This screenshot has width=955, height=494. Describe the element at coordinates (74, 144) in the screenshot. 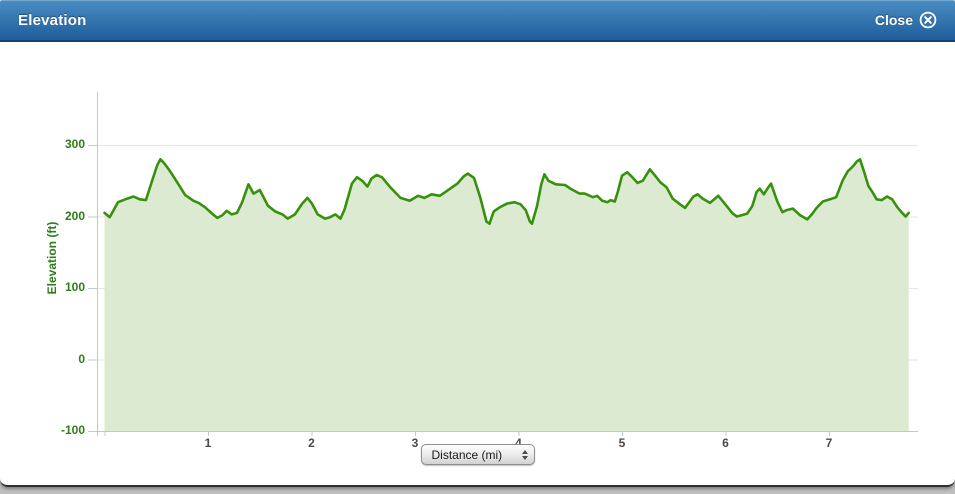

I see `y-tick-label: 300` at that location.